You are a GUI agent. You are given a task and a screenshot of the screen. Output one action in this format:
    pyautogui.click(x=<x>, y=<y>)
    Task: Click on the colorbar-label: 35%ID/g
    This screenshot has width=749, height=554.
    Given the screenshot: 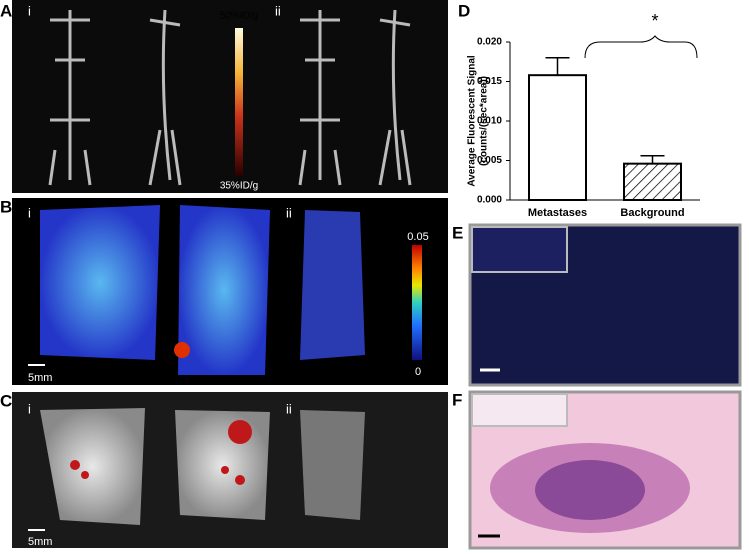 What is the action you would take?
    pyautogui.click(x=239, y=186)
    